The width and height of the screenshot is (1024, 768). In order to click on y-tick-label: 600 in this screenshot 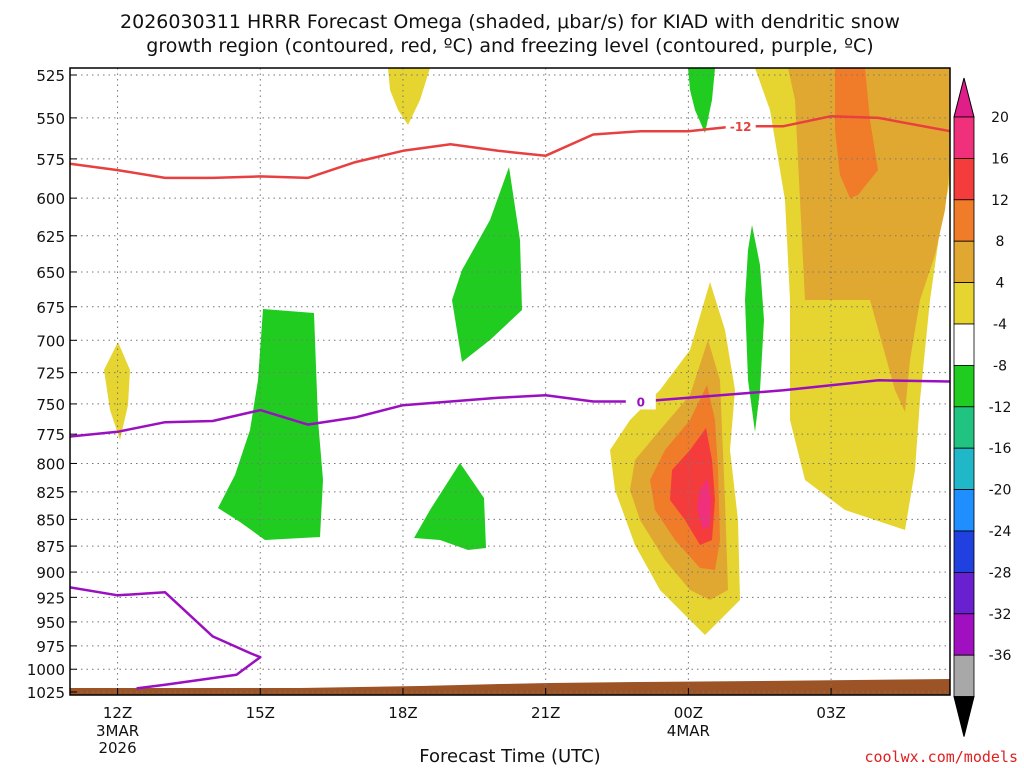, I will do `click(50, 199)`.